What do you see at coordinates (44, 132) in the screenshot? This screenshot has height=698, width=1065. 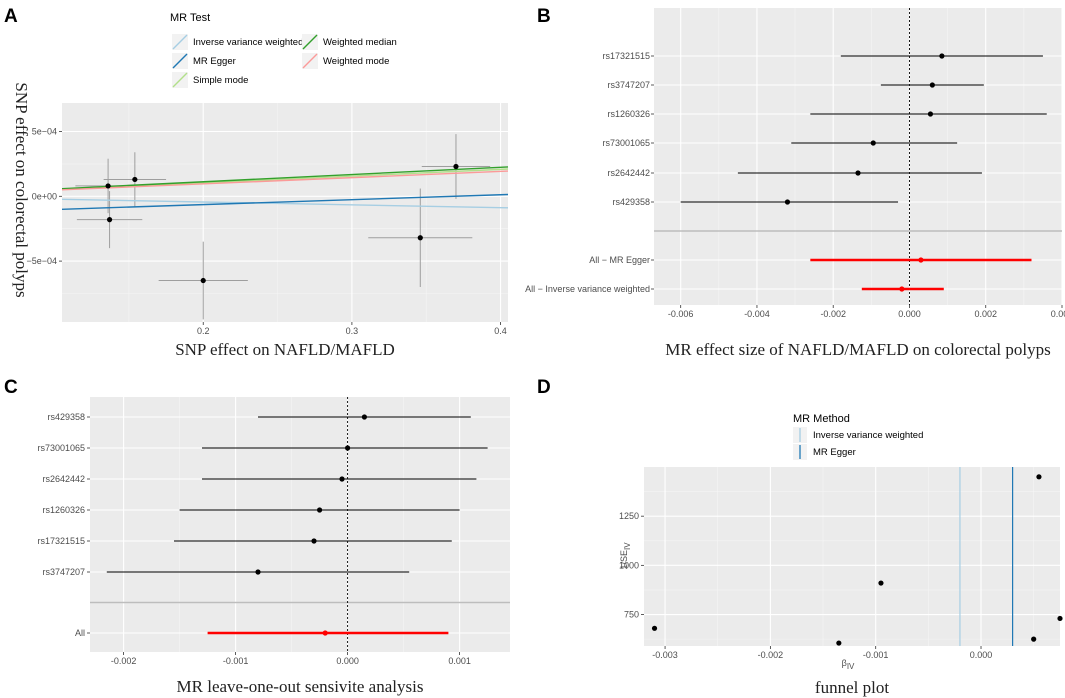 I see `y-tick-label: 5e−04` at bounding box center [44, 132].